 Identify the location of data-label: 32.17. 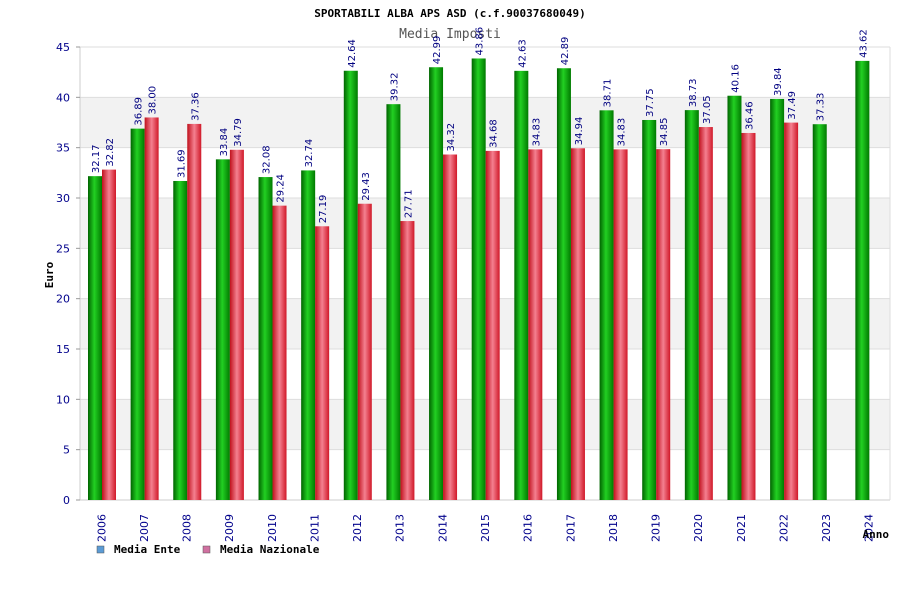
(96, 159).